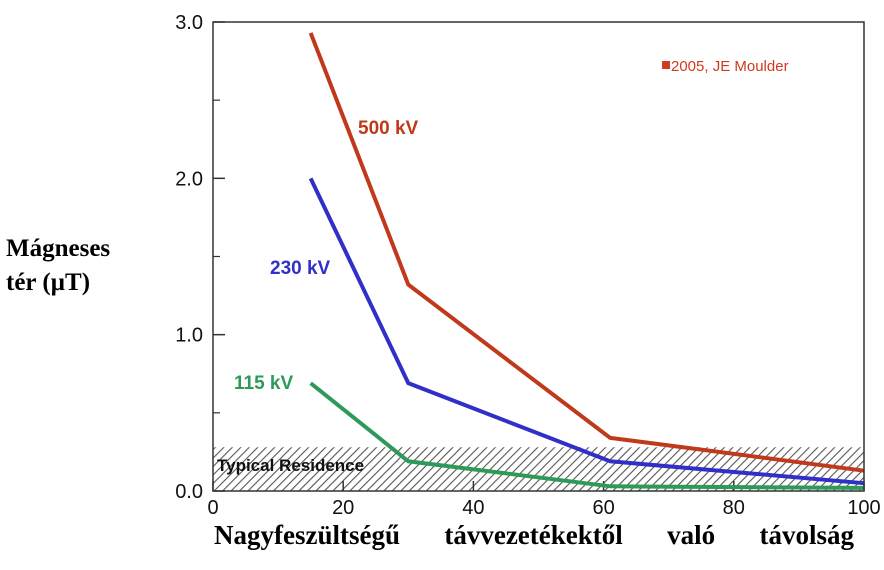 Image resolution: width=884 pixels, height=570 pixels. I want to click on series-label: 230 kV, so click(300, 268).